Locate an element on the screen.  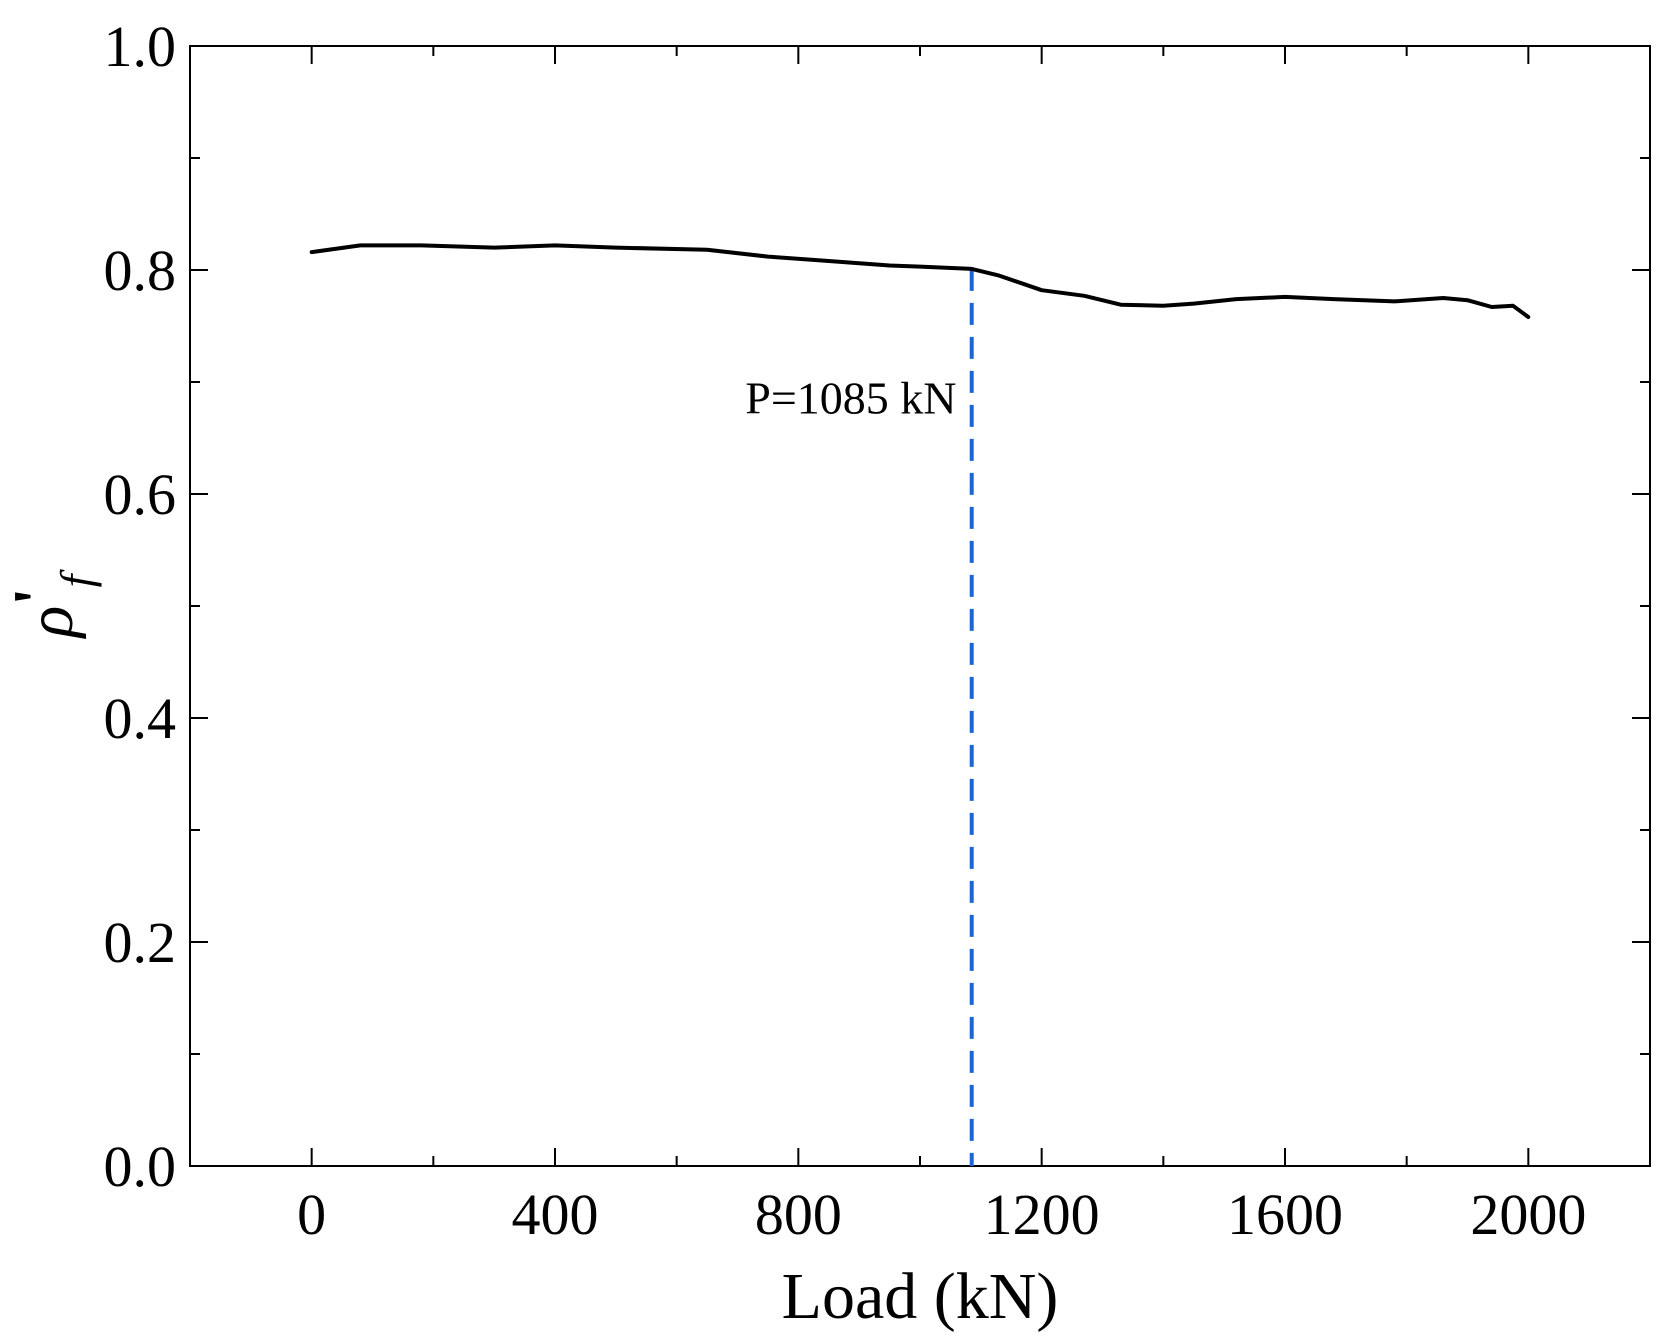
y-tick-label: 1.0 is located at coordinates (140, 46).